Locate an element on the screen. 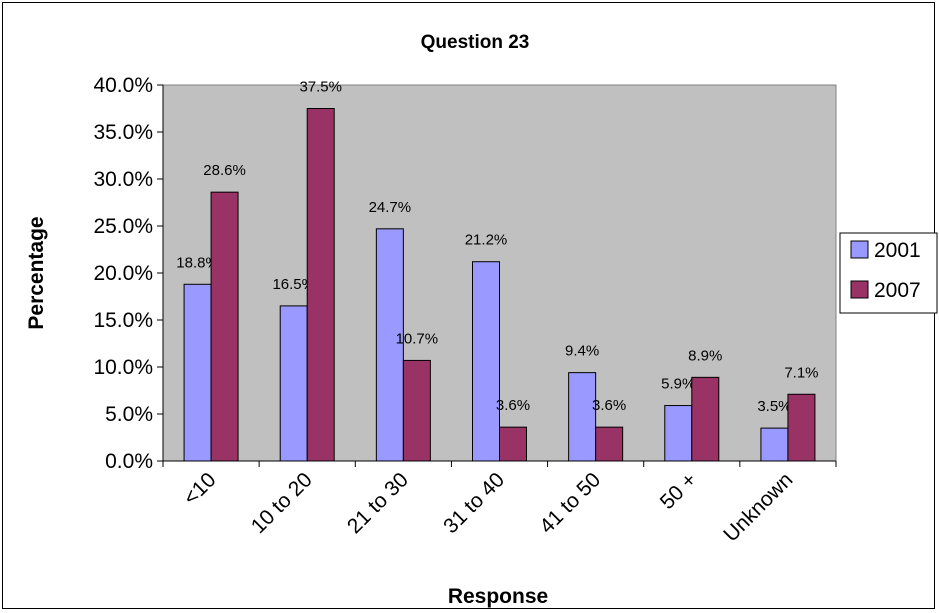 Image resolution: width=939 pixels, height=613 pixels. legend: 2001 2007 is located at coordinates (888, 273).